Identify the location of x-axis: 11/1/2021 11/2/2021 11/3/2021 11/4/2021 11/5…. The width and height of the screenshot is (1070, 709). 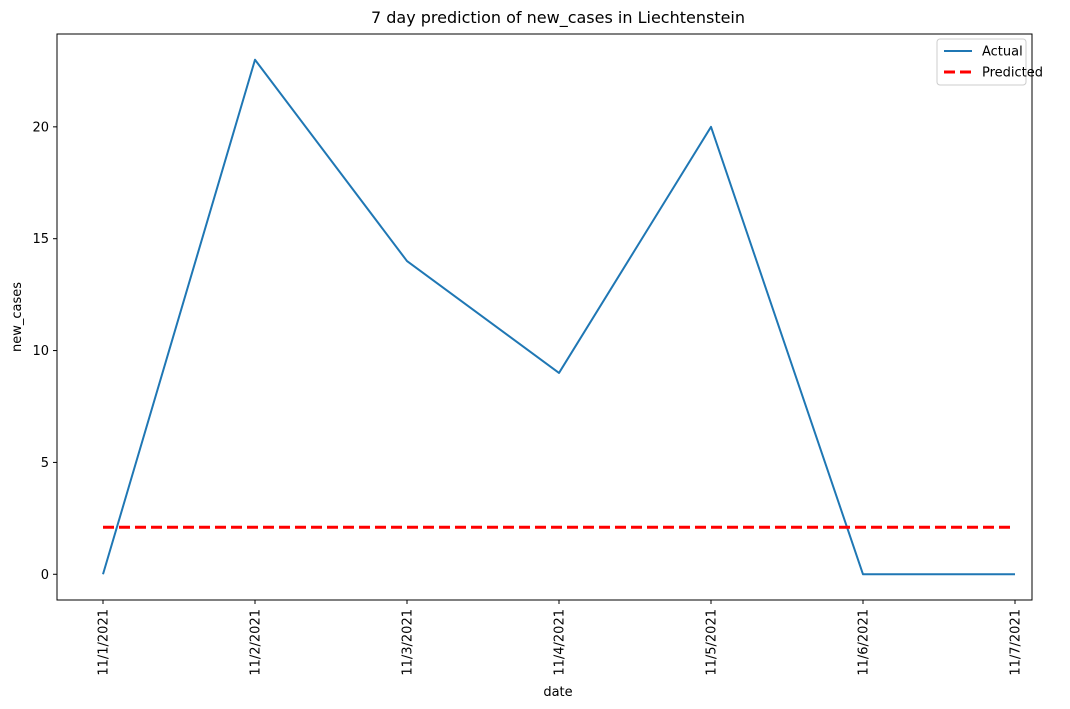
(560, 638).